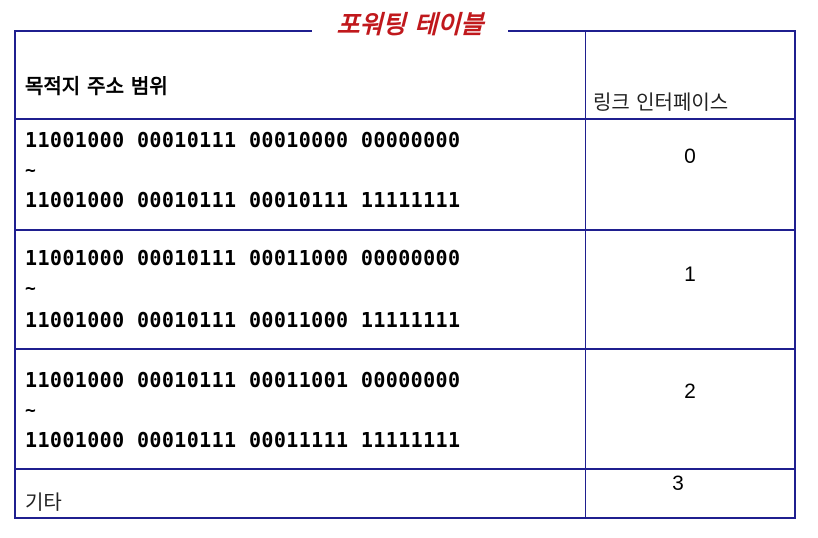 This screenshot has width=818, height=538. I want to click on row-divider-header, so click(405, 119).